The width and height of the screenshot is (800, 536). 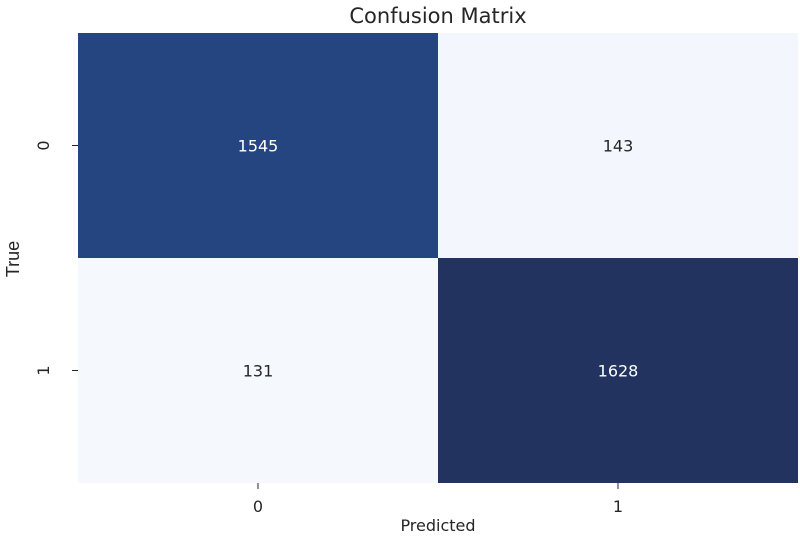 I want to click on y-tick-labels: 01, so click(x=56, y=258).